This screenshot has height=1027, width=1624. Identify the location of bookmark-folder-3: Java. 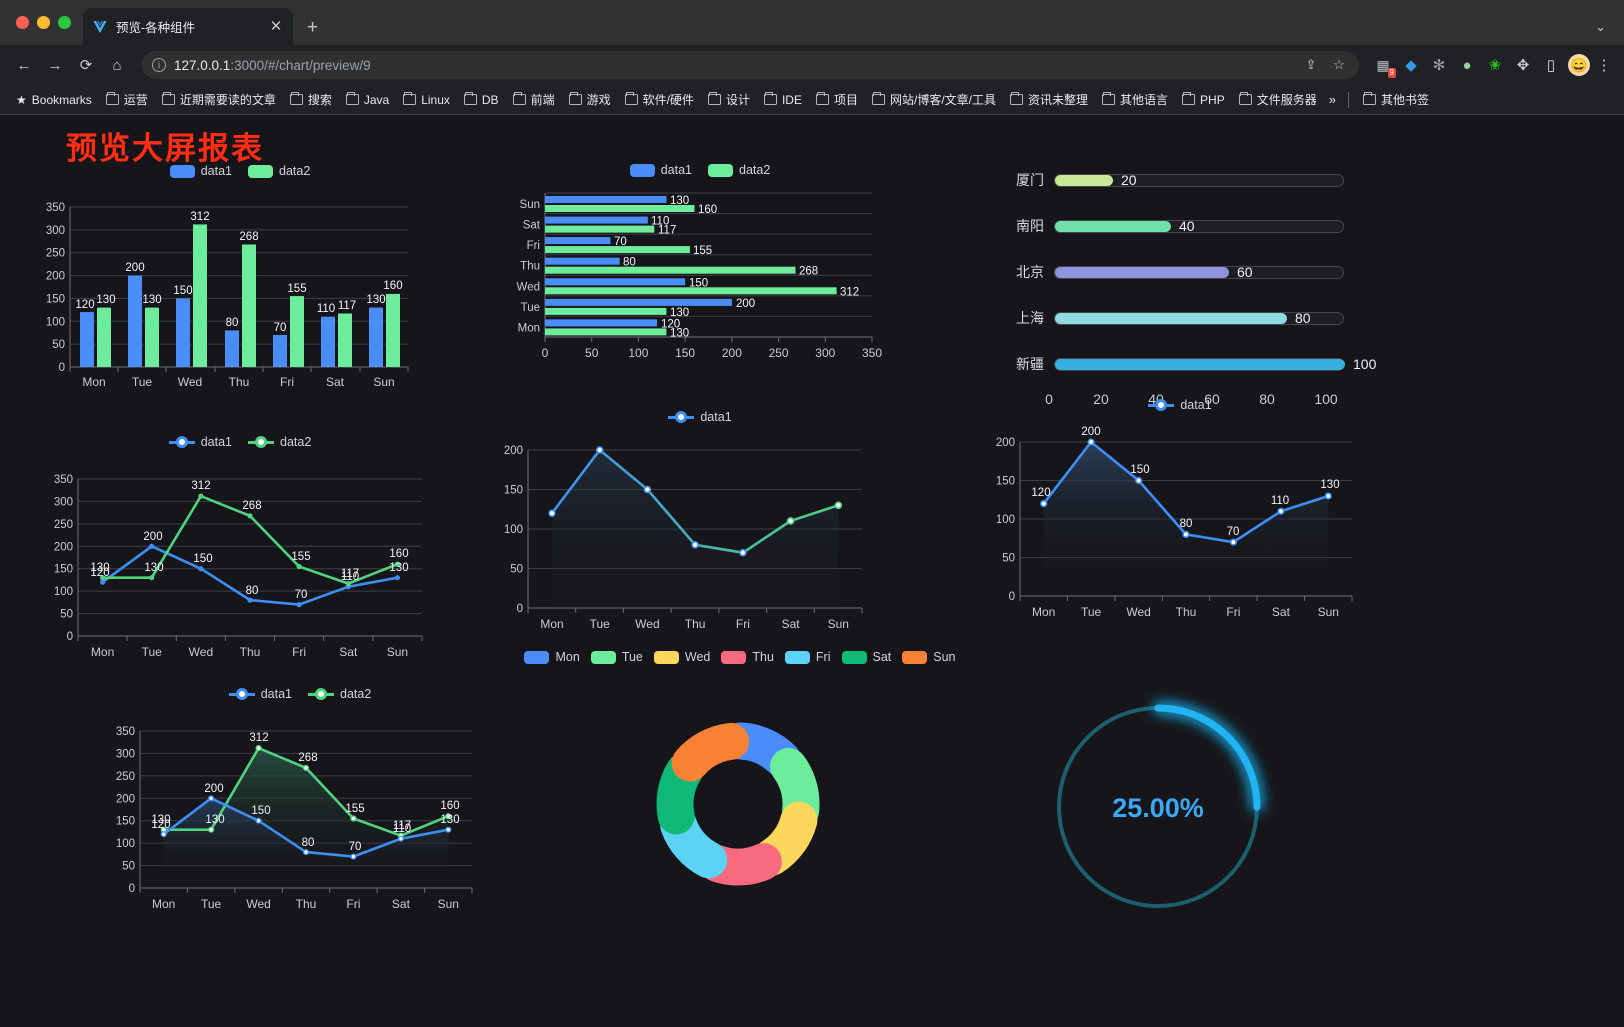
(367, 100).